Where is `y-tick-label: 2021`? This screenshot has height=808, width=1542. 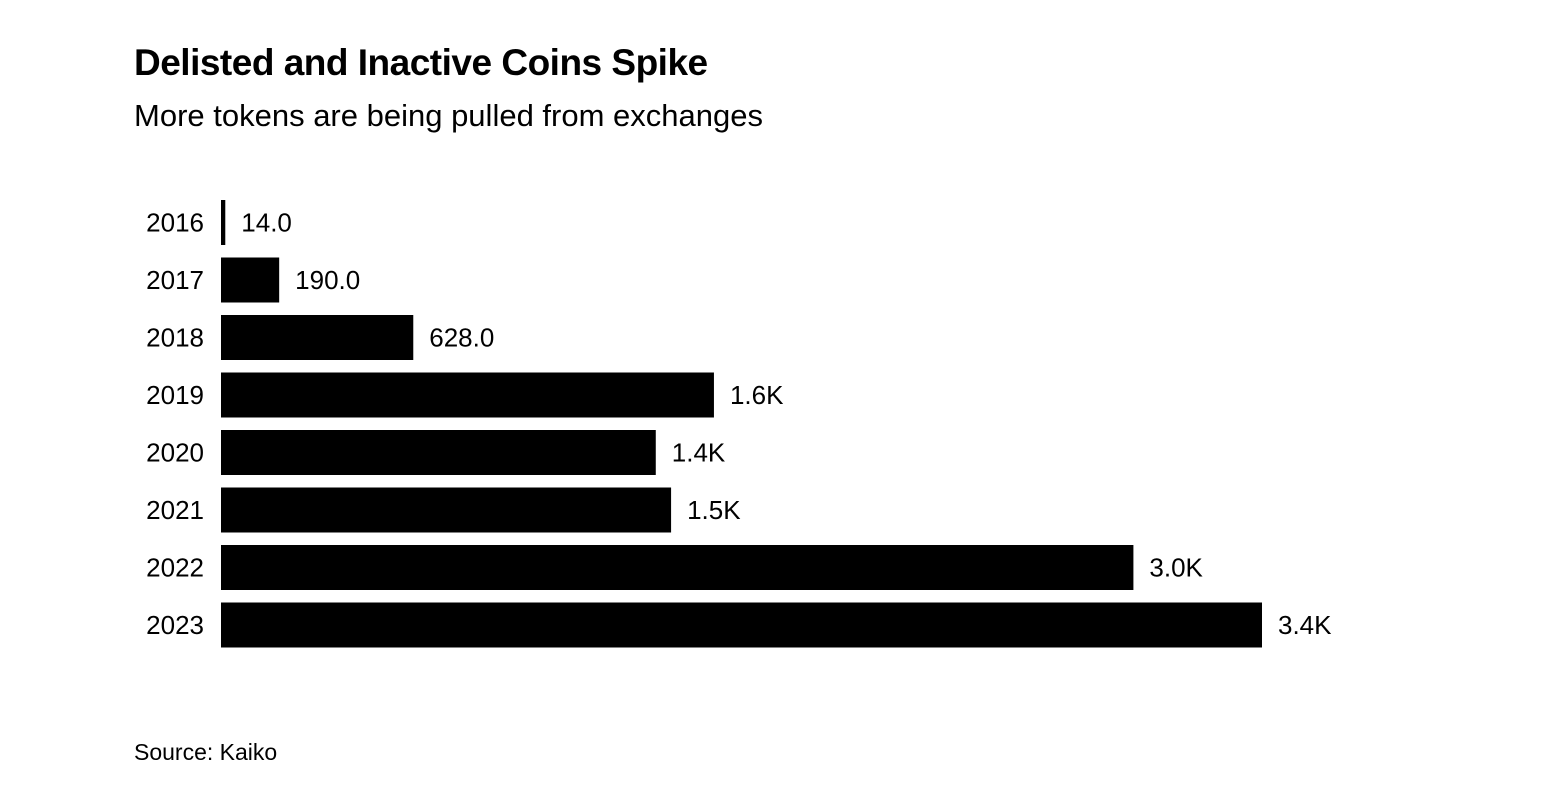 y-tick-label: 2021 is located at coordinates (175, 510).